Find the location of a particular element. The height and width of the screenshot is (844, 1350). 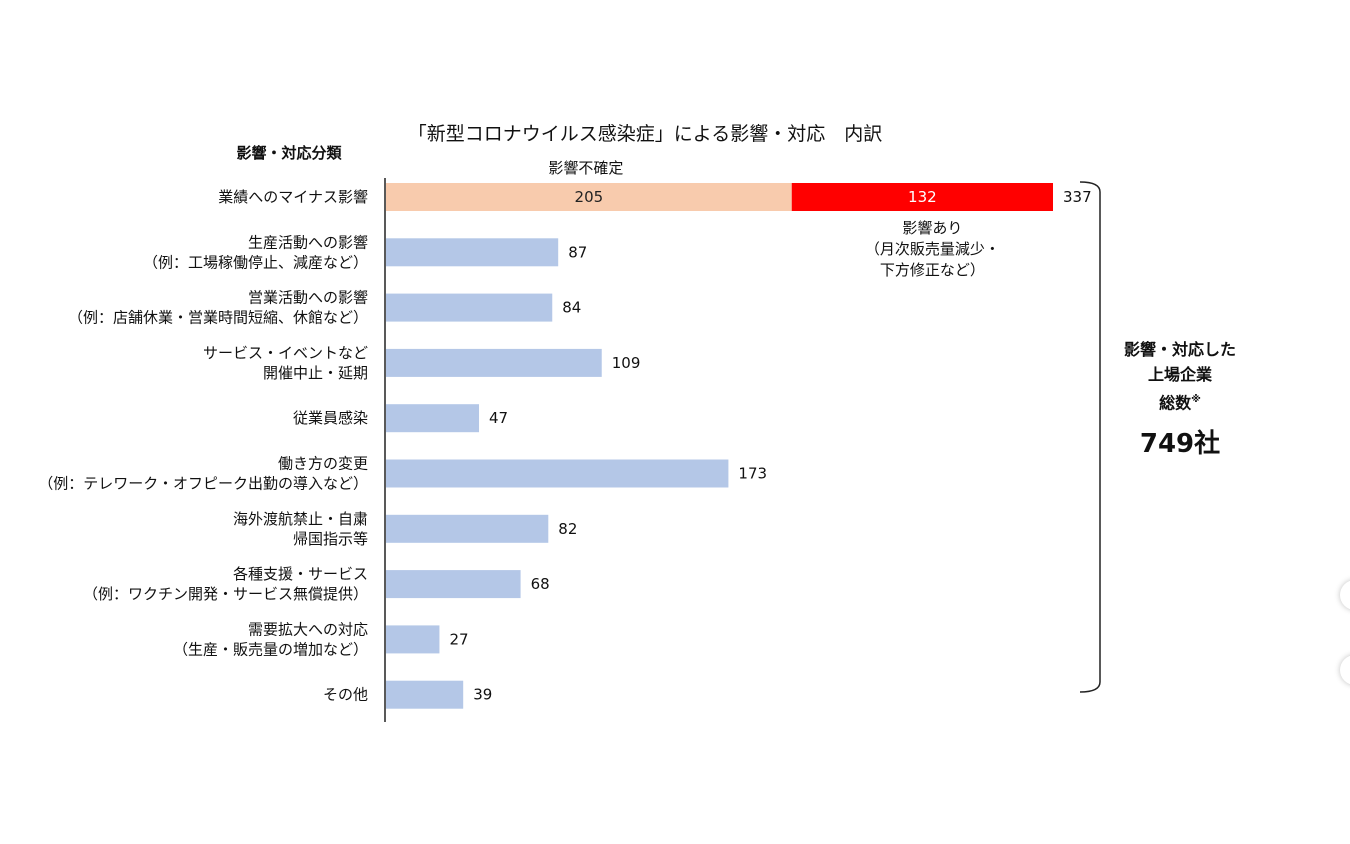

total-value-label: 337 is located at coordinates (1077, 197).